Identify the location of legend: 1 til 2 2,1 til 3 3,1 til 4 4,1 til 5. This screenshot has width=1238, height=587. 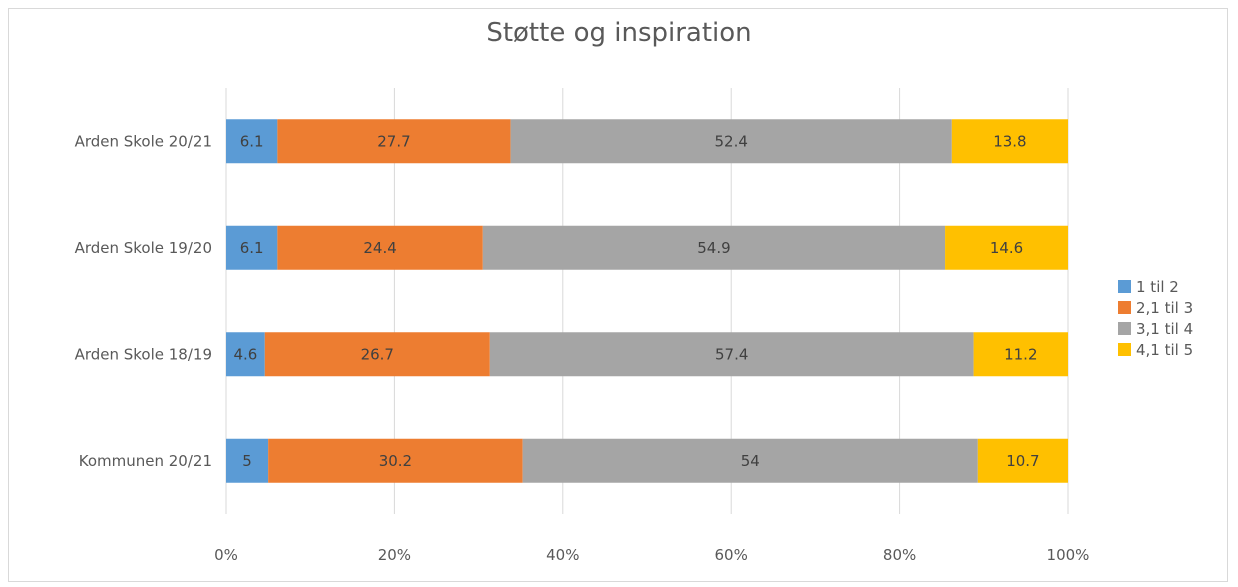
(1155, 318).